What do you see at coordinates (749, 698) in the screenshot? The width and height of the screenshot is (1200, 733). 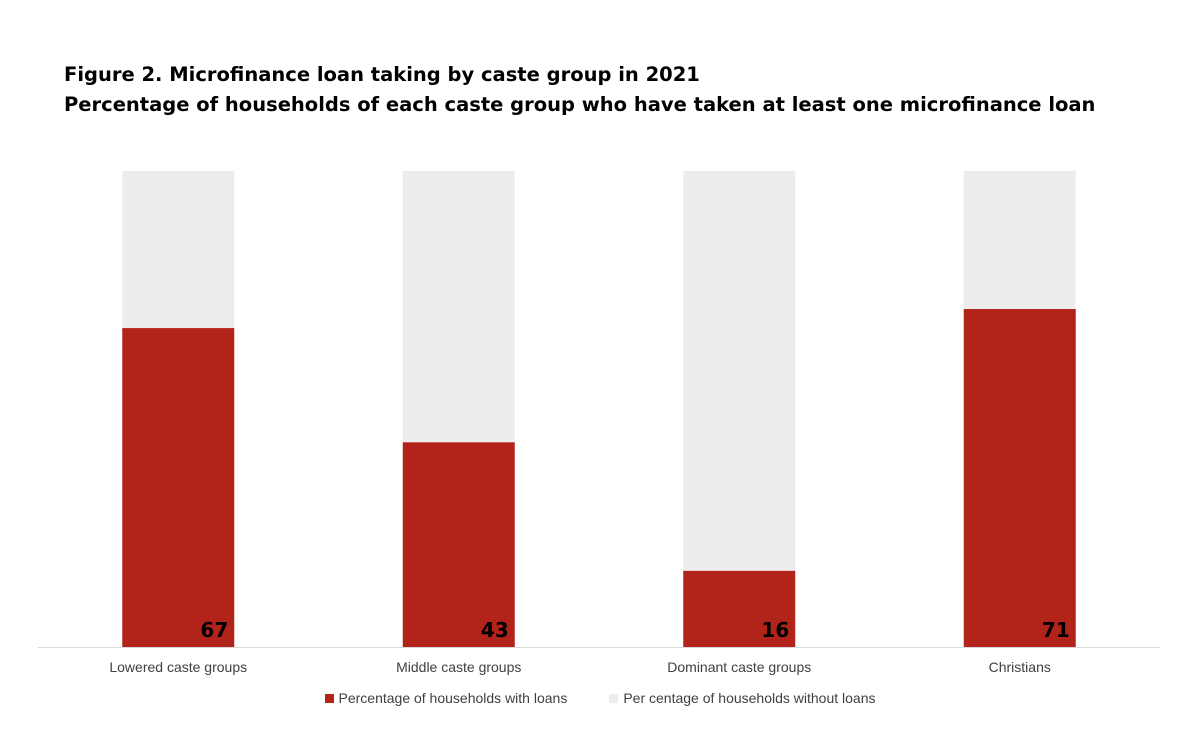 I see `legend-label-without-loans: Per centage of households without loans` at bounding box center [749, 698].